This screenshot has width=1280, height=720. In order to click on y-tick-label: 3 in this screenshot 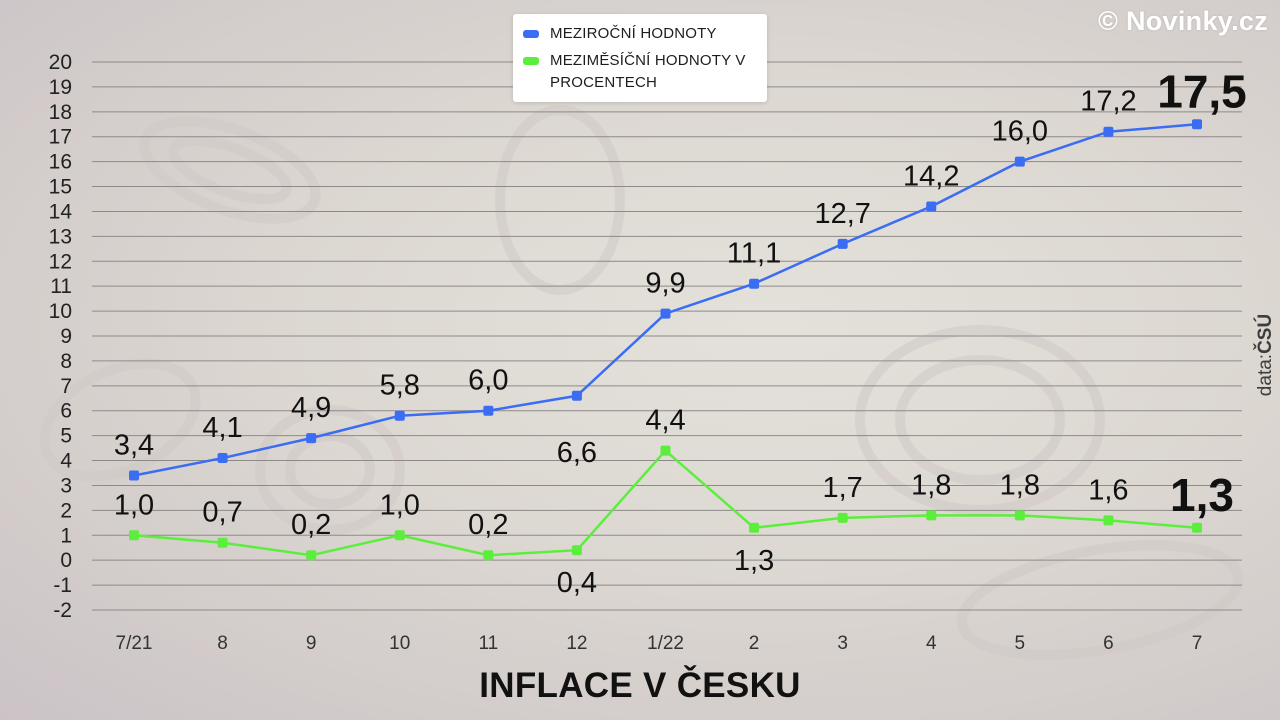, I will do `click(66, 485)`.